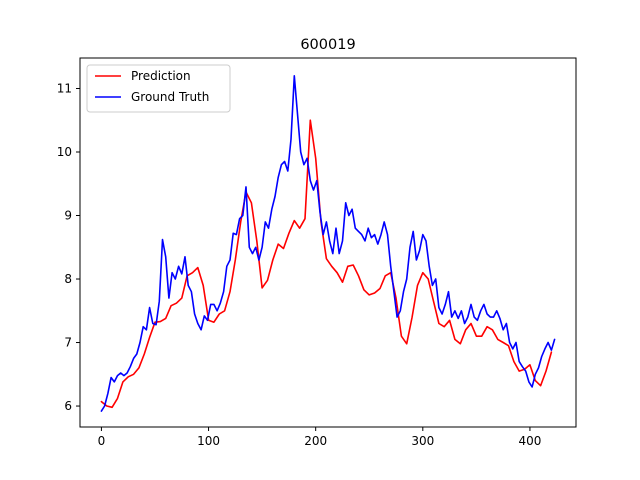  What do you see at coordinates (170, 97) in the screenshot?
I see `legend-label: Ground Truth` at bounding box center [170, 97].